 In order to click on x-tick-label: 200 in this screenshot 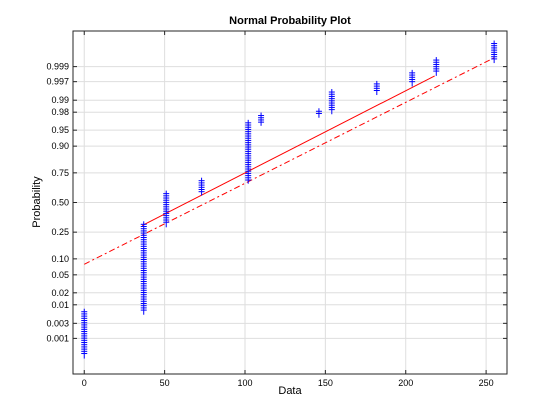, I will do `click(405, 383)`.